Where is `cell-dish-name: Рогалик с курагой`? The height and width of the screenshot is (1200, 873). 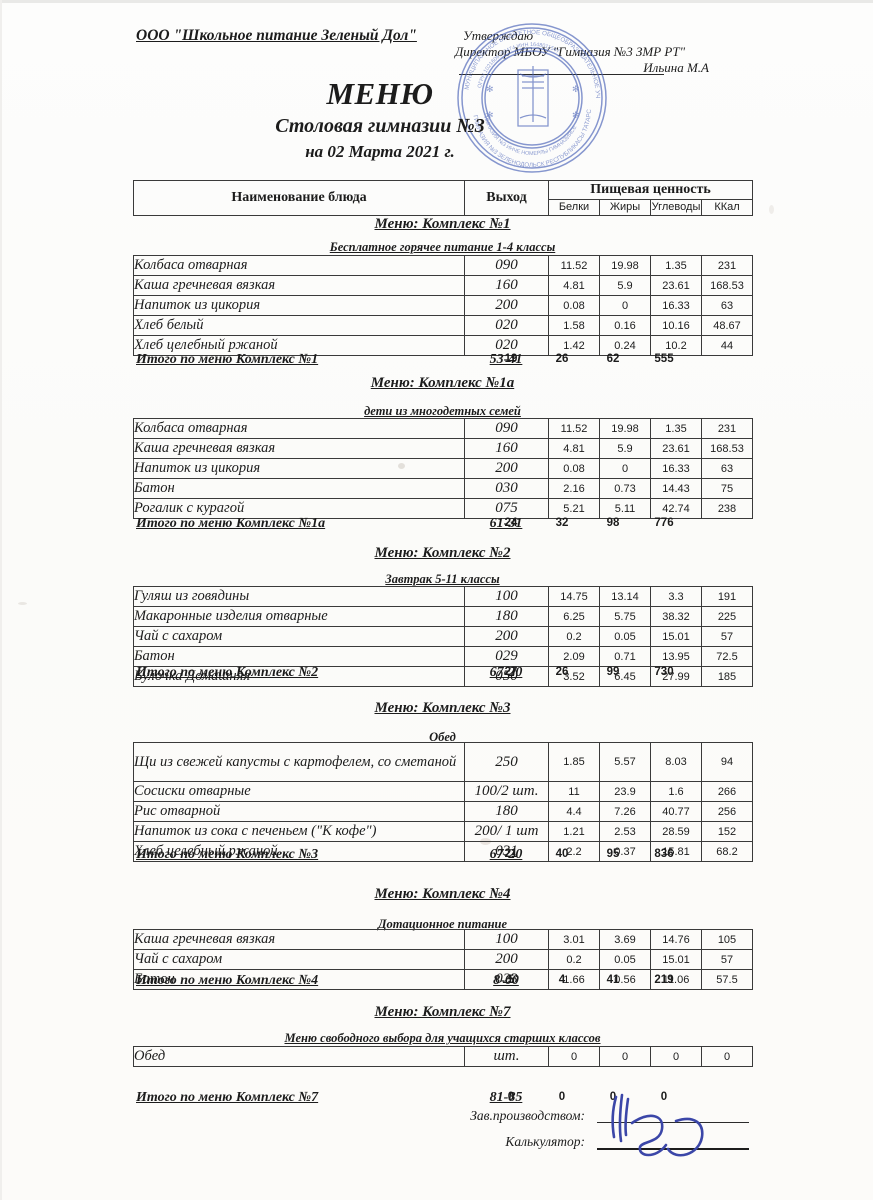 cell-dish-name: Рогалик с курагой is located at coordinates (299, 508).